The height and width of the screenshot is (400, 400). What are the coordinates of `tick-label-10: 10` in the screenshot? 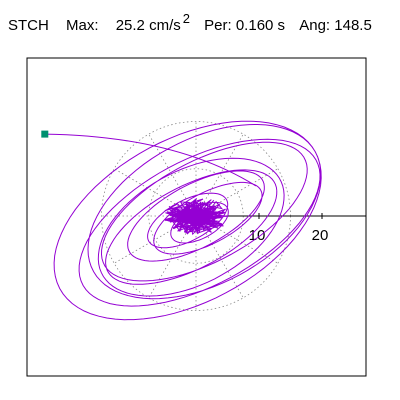 It's located at (257, 235).